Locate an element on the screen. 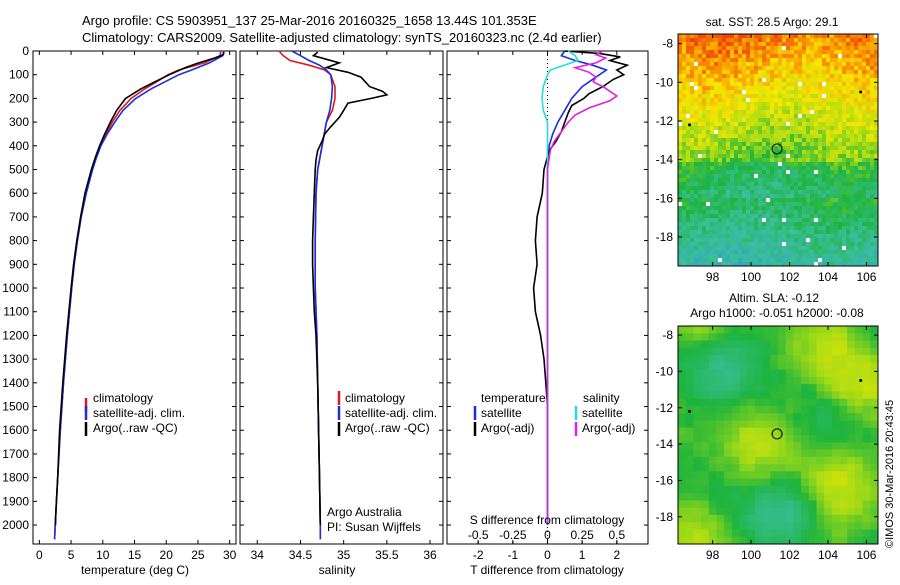 The image size is (900, 585). difference-series-s-argo is located at coordinates (582, 287).